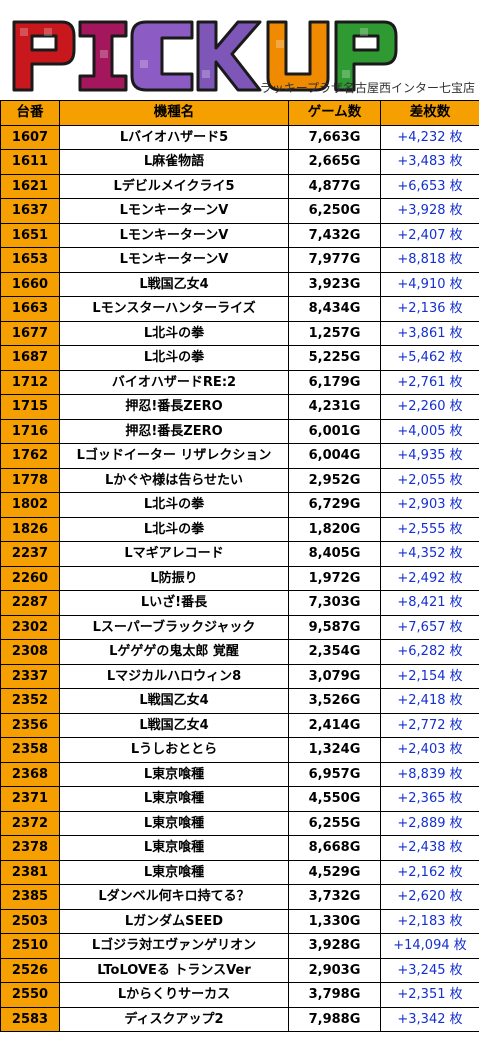  What do you see at coordinates (334, 137) in the screenshot?
I see `game-count-cell: 7,663G` at bounding box center [334, 137].